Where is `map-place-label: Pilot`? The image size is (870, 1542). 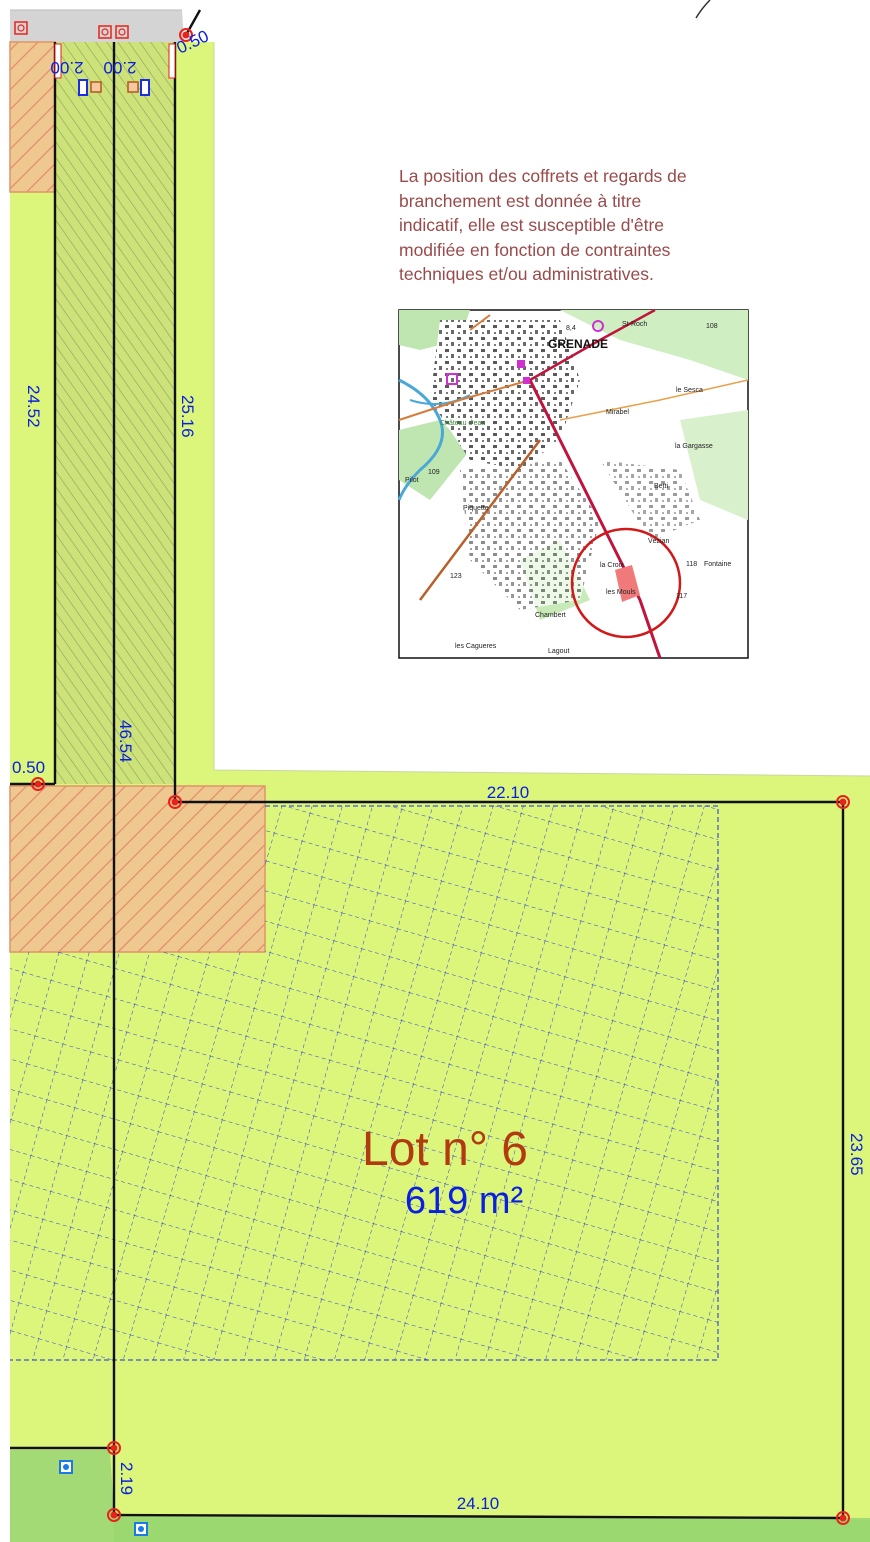
map-place-label: Pilot is located at coordinates (412, 480).